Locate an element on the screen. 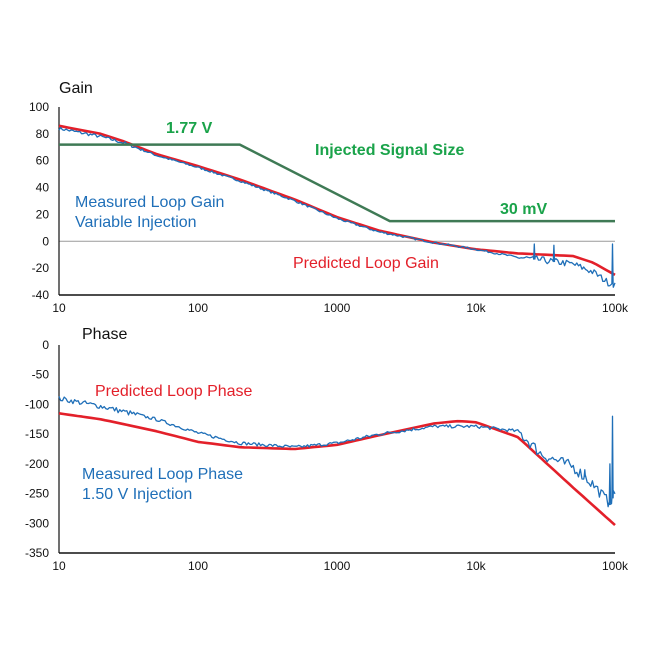 This screenshot has width=650, height=650. inj-title-label: Injected Signal Size is located at coordinates (389, 150).